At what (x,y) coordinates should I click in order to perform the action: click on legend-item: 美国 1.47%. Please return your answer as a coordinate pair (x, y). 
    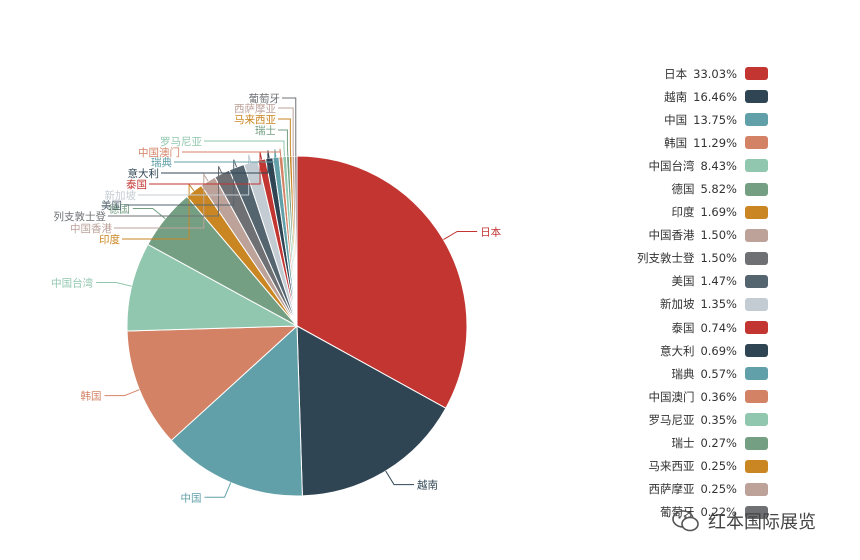
    Looking at the image, I should click on (683, 281).